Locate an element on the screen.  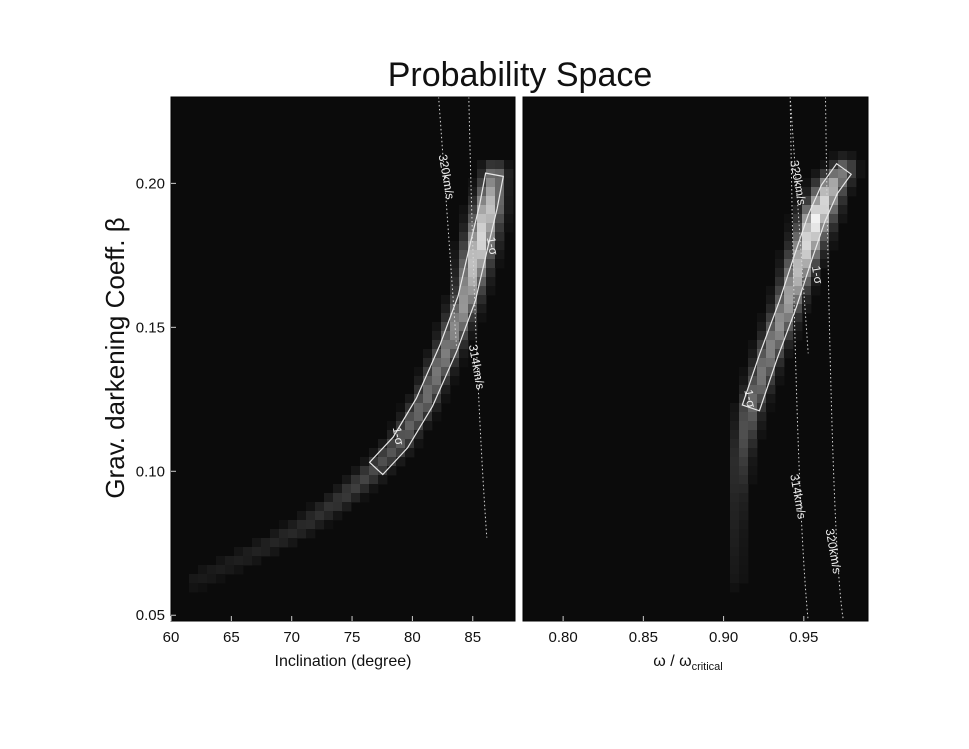
one-sigma-contour is located at coordinates (797, 287).